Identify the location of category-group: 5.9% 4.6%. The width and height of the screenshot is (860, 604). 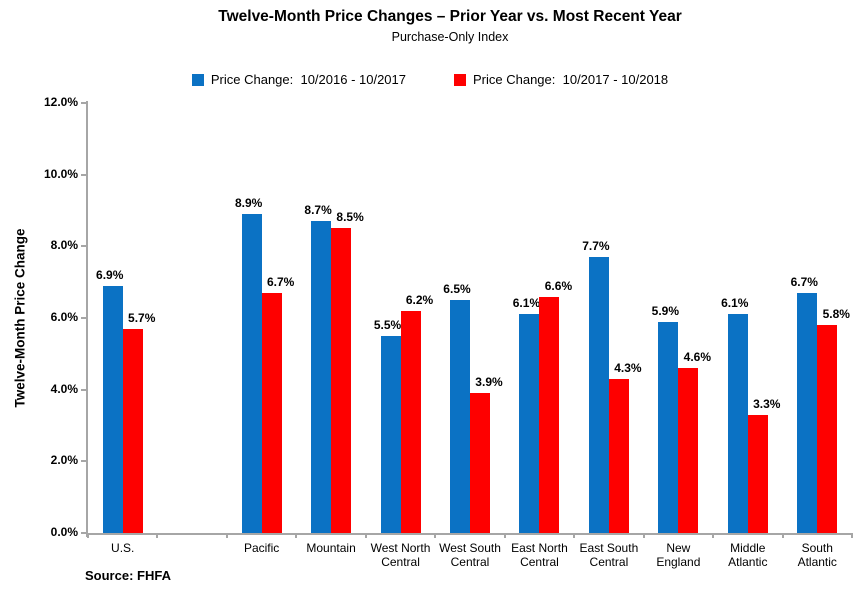
(678, 318).